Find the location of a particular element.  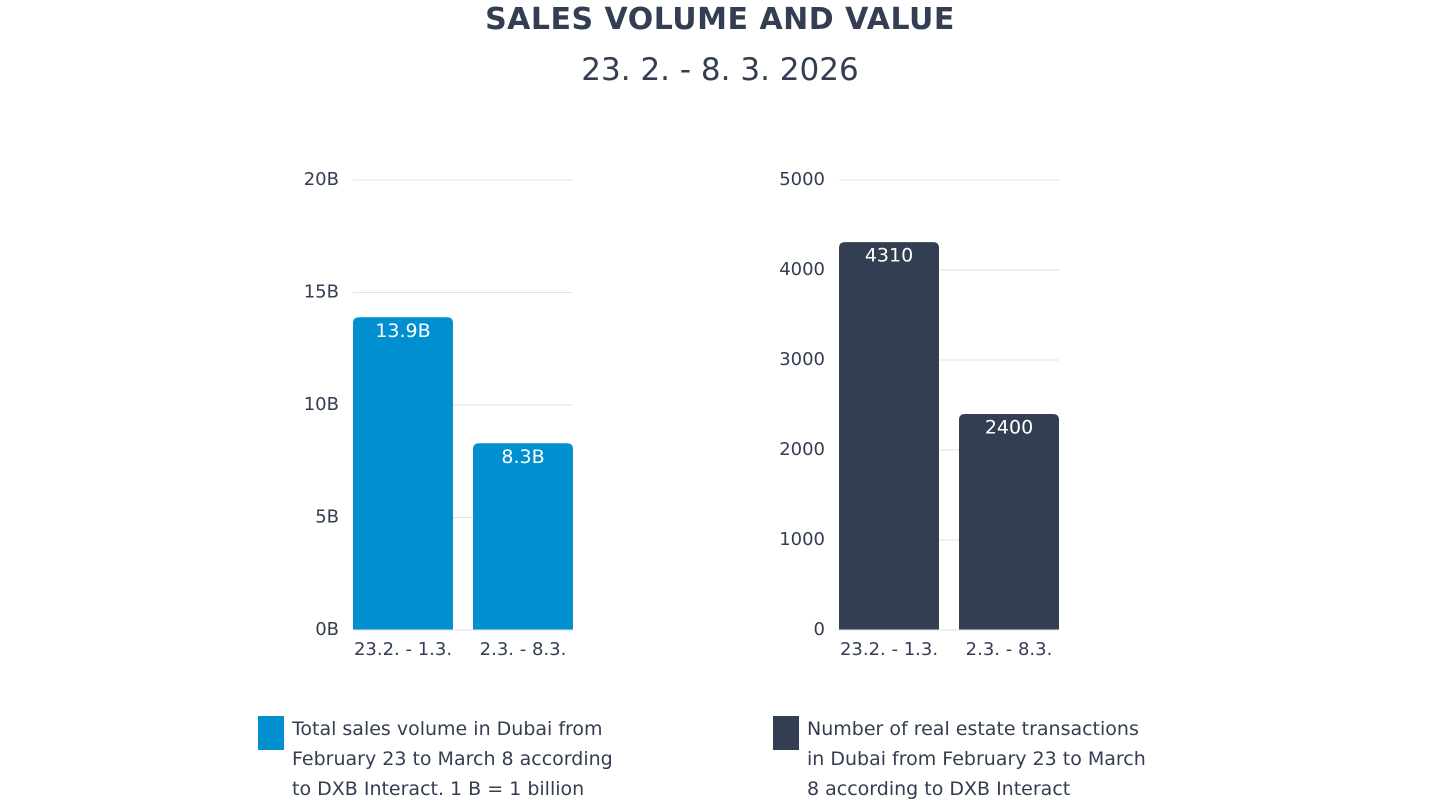

page-title: SALES VOLUME AND VALUE is located at coordinates (720, 19).